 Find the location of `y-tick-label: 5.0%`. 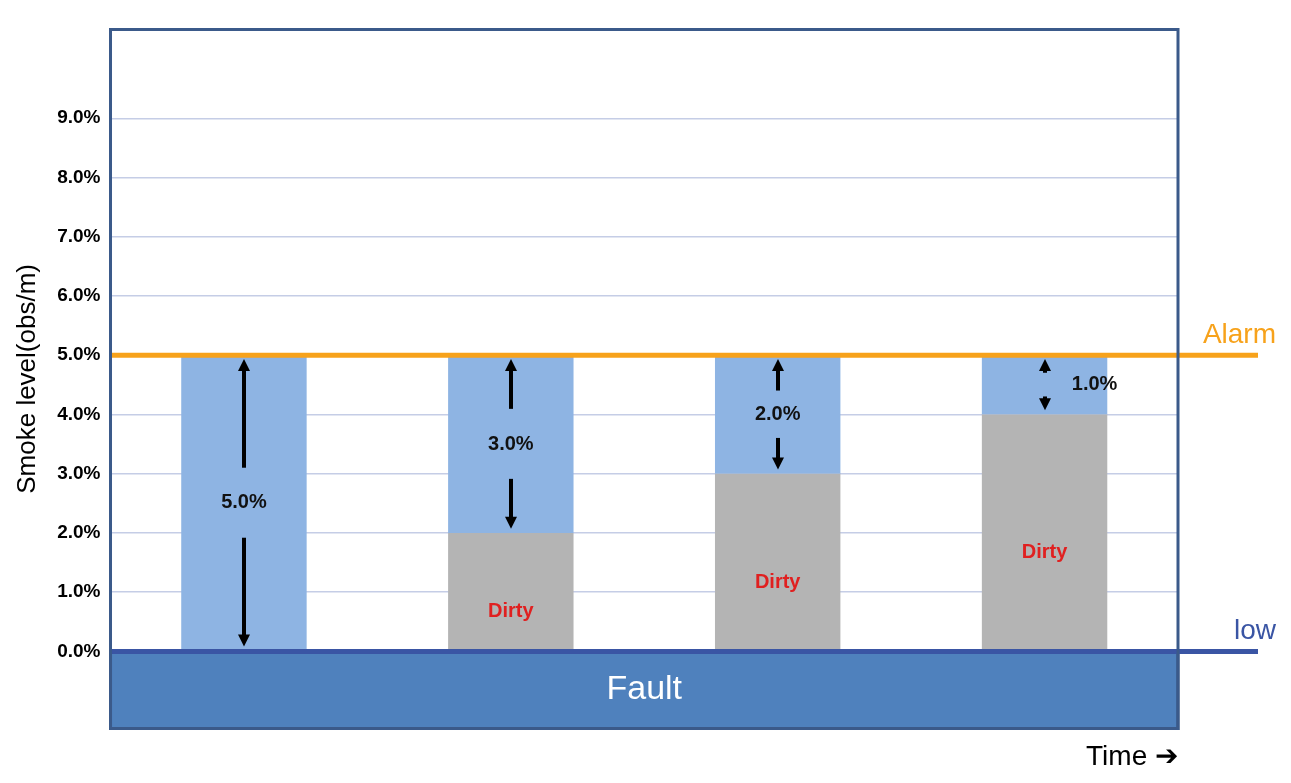

y-tick-label: 5.0% is located at coordinates (79, 354).